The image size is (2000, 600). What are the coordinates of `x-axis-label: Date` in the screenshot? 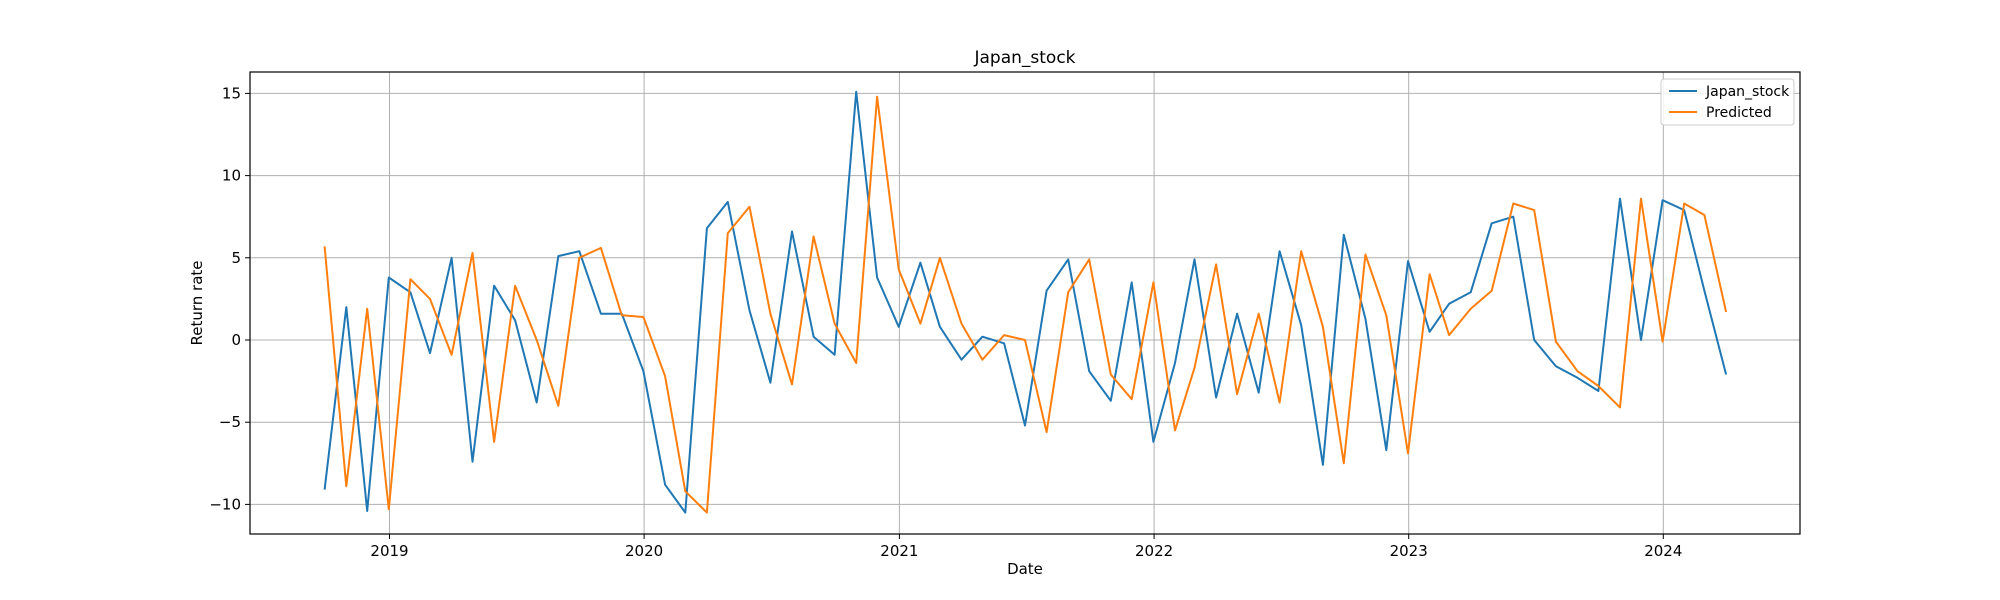 It's located at (1025, 569).